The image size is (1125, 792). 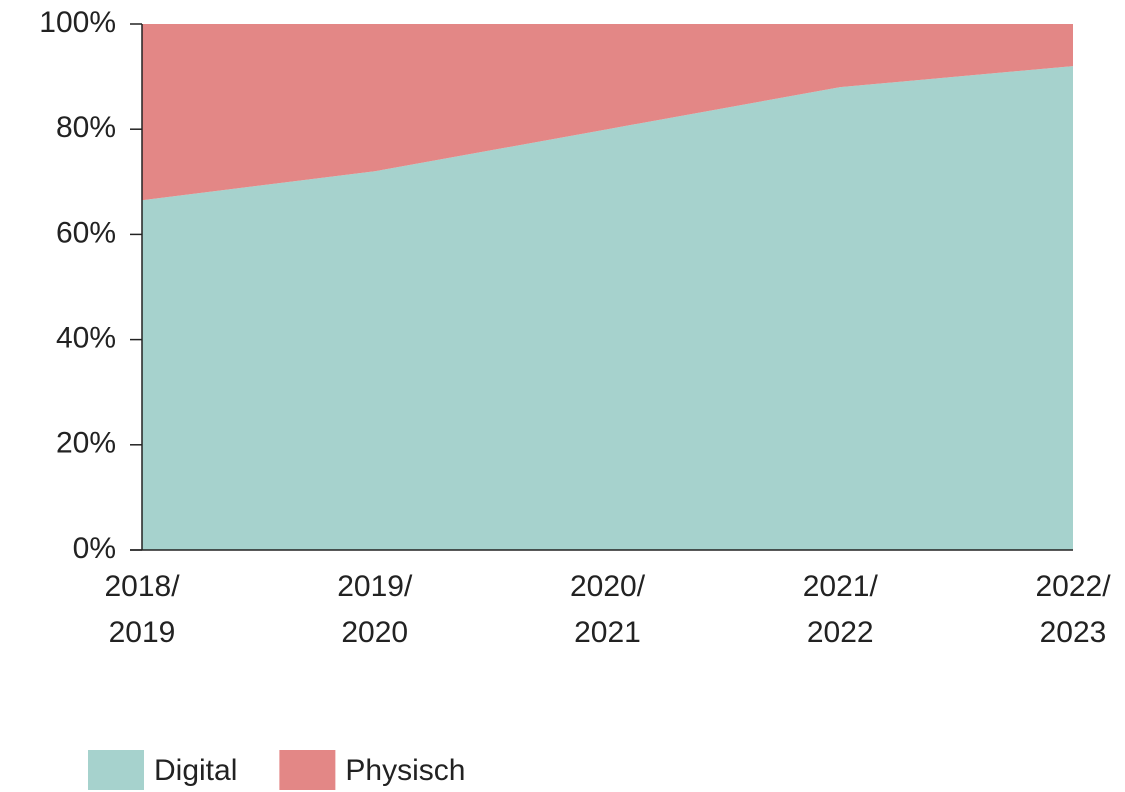 What do you see at coordinates (86, 127) in the screenshot?
I see `y-tick-label: 80%` at bounding box center [86, 127].